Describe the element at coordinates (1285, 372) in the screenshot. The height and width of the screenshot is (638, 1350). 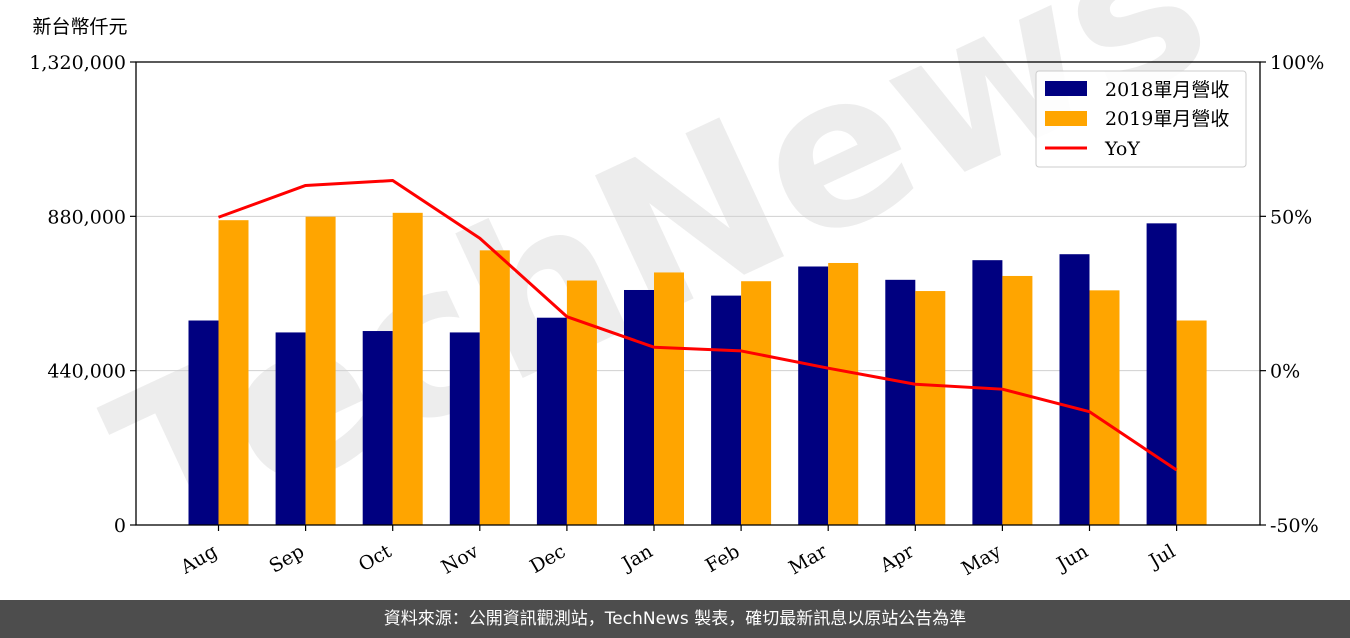
I see `right-tick-label: 0%` at that location.